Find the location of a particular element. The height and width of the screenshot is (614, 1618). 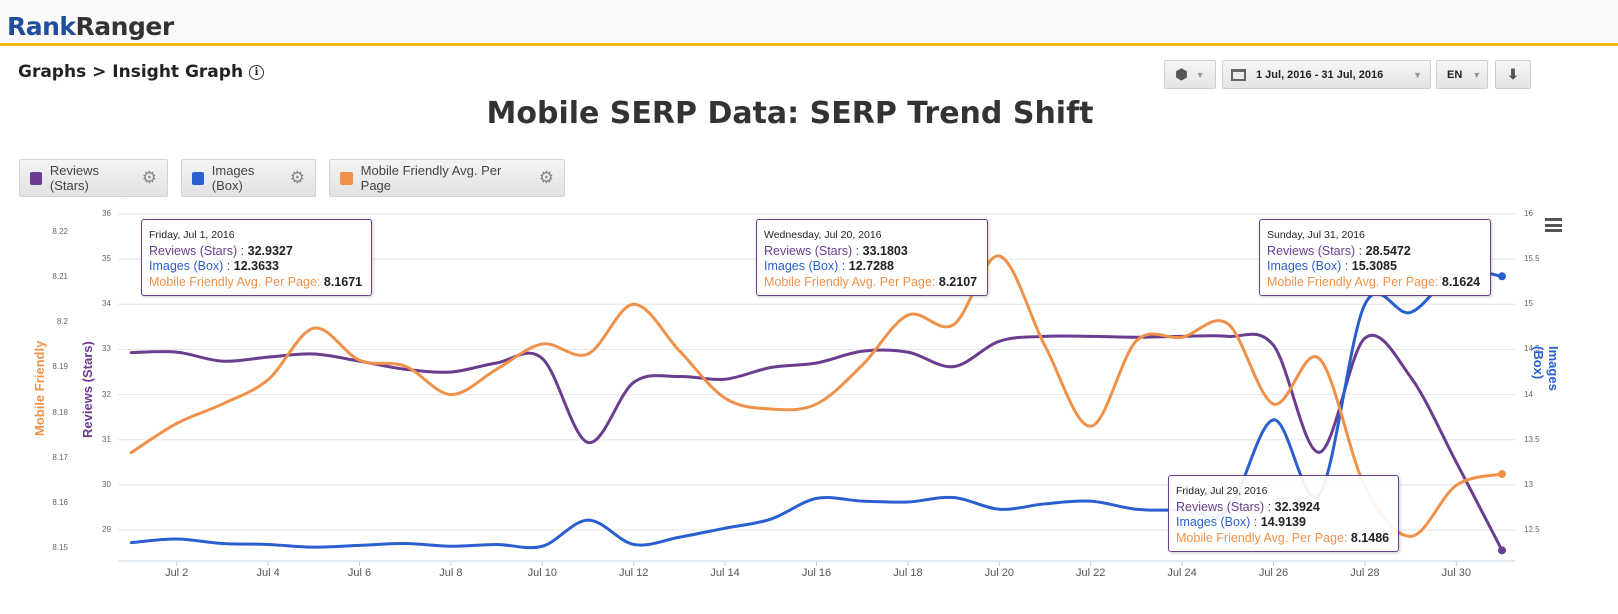

language-value: EN is located at coordinates (1455, 74).